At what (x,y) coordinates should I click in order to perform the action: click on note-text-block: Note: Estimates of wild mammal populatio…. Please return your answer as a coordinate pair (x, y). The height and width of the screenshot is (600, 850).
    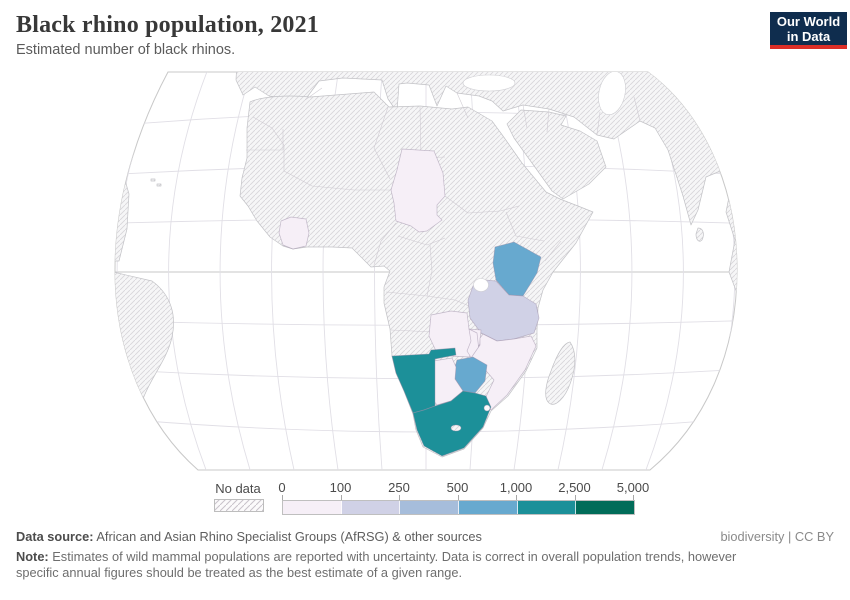
    Looking at the image, I should click on (383, 564).